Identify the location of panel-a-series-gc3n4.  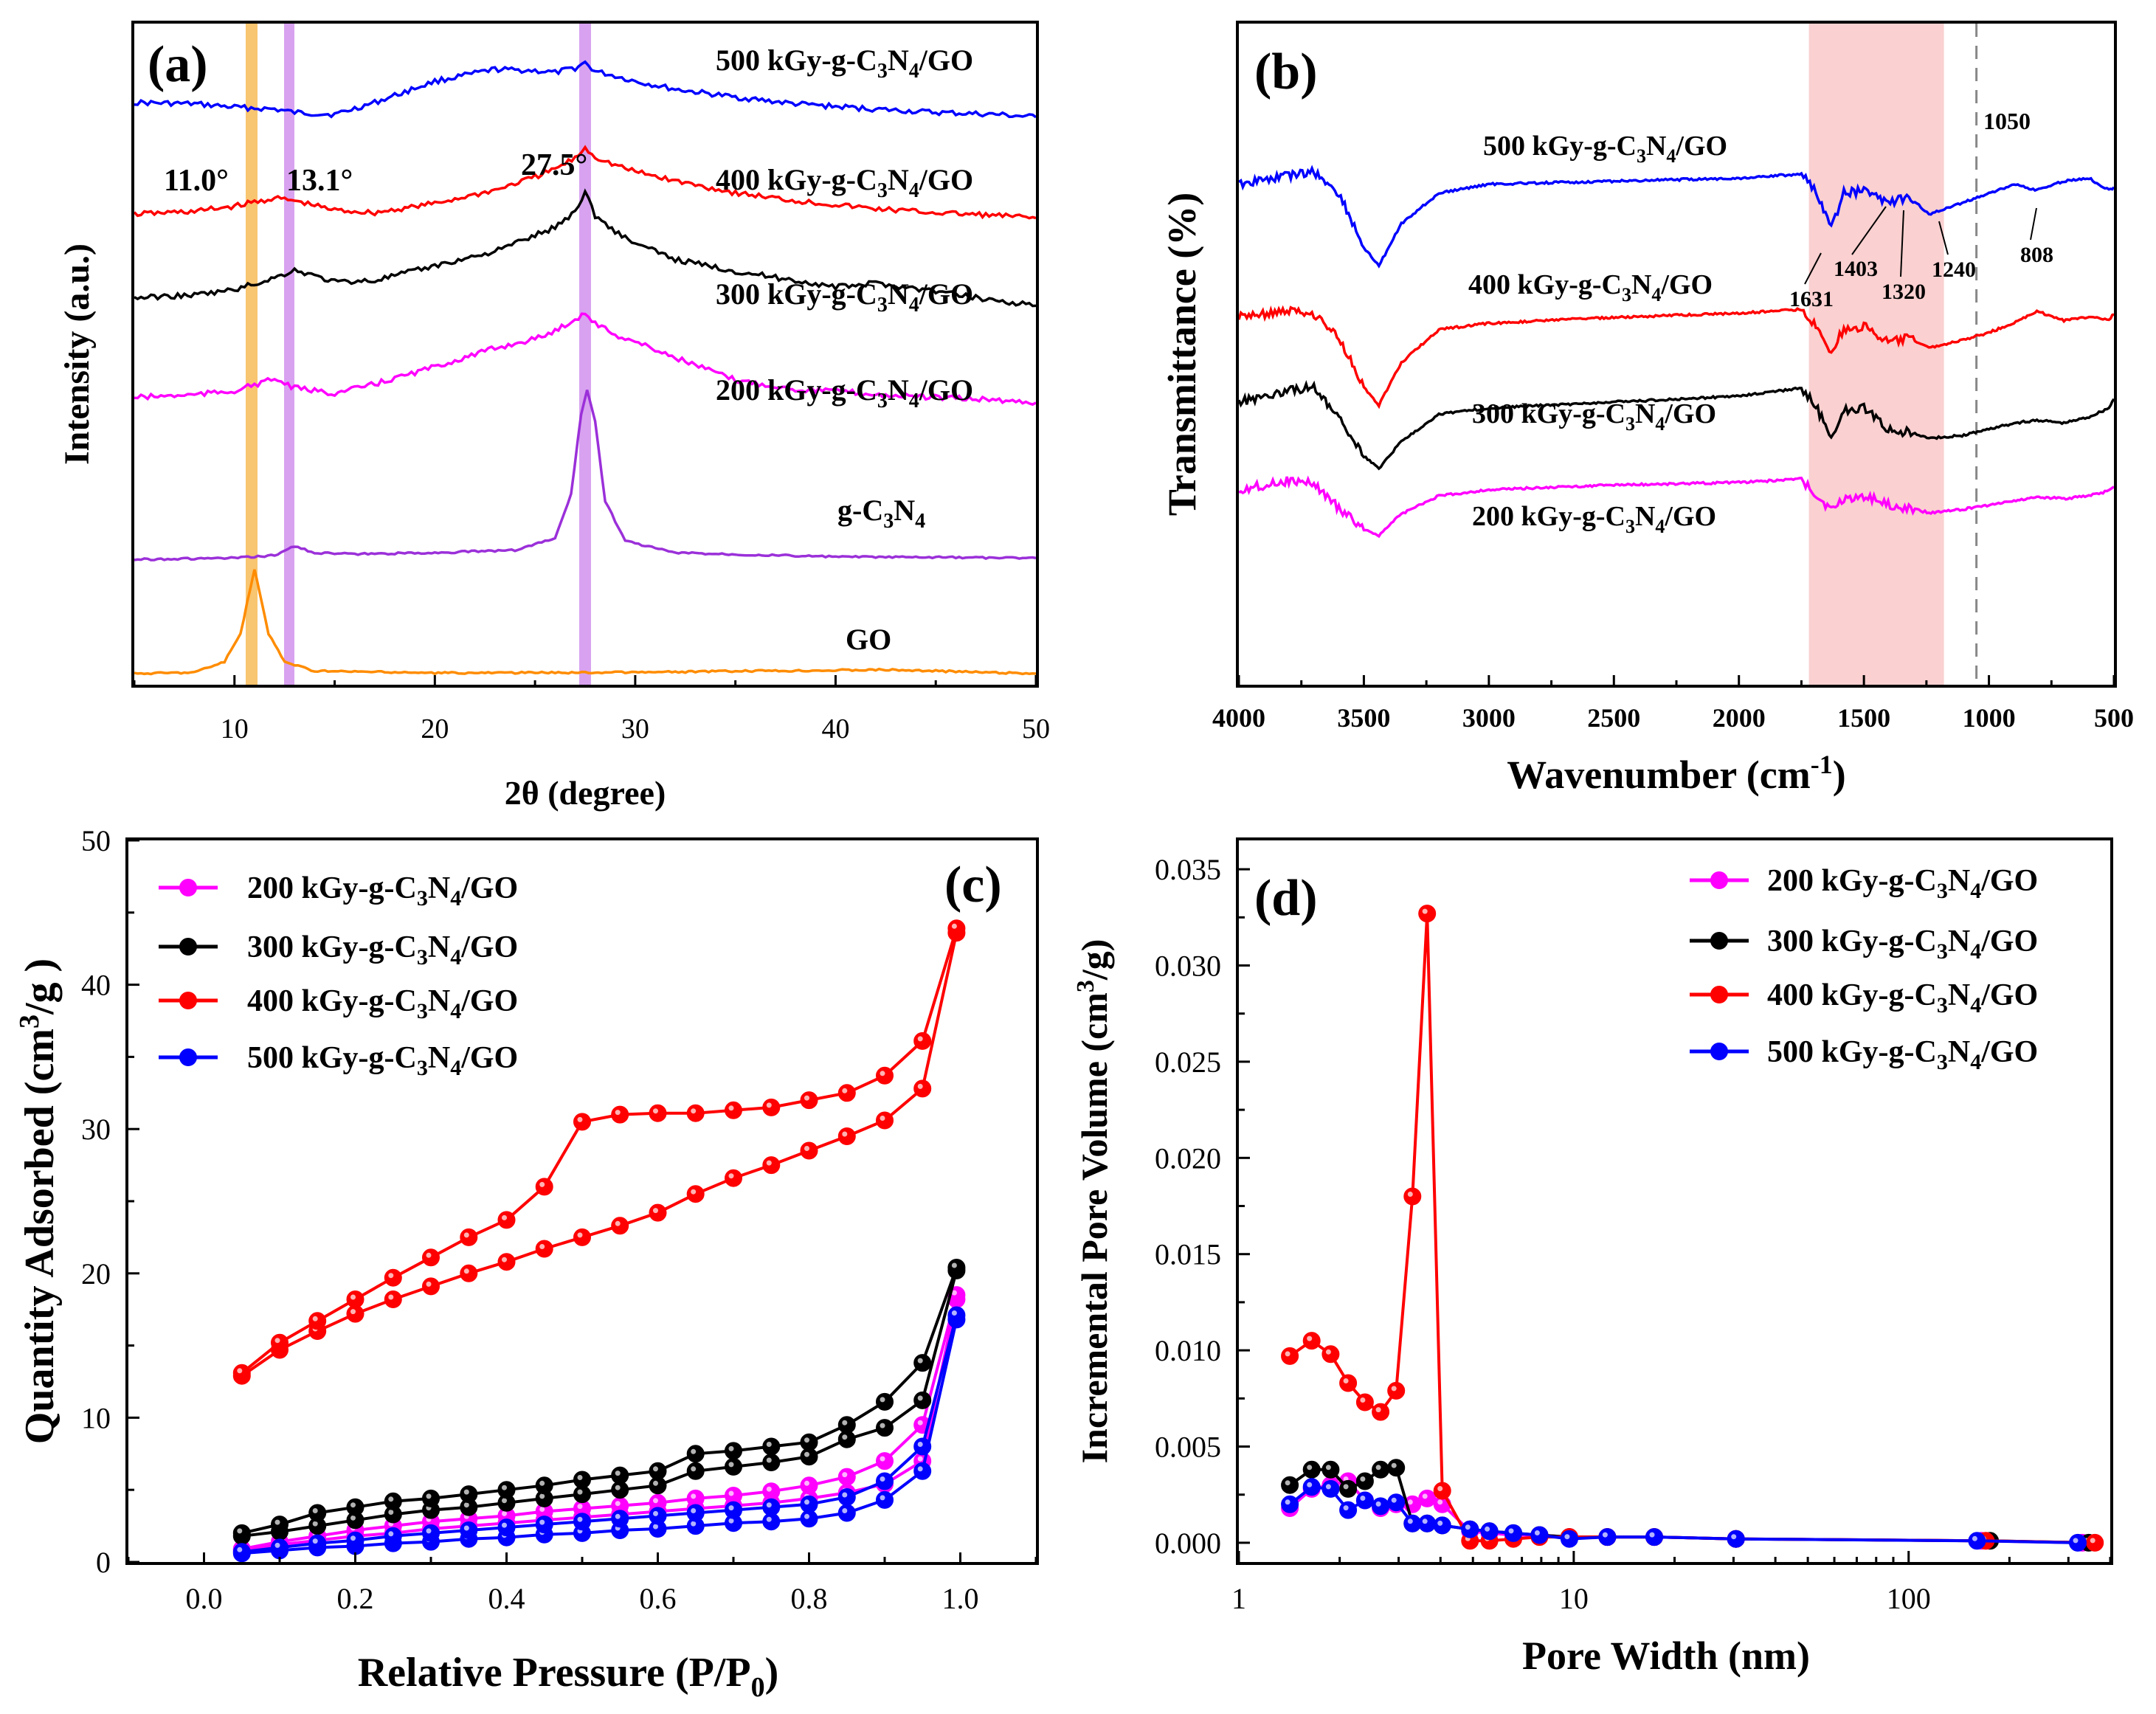
(585, 475).